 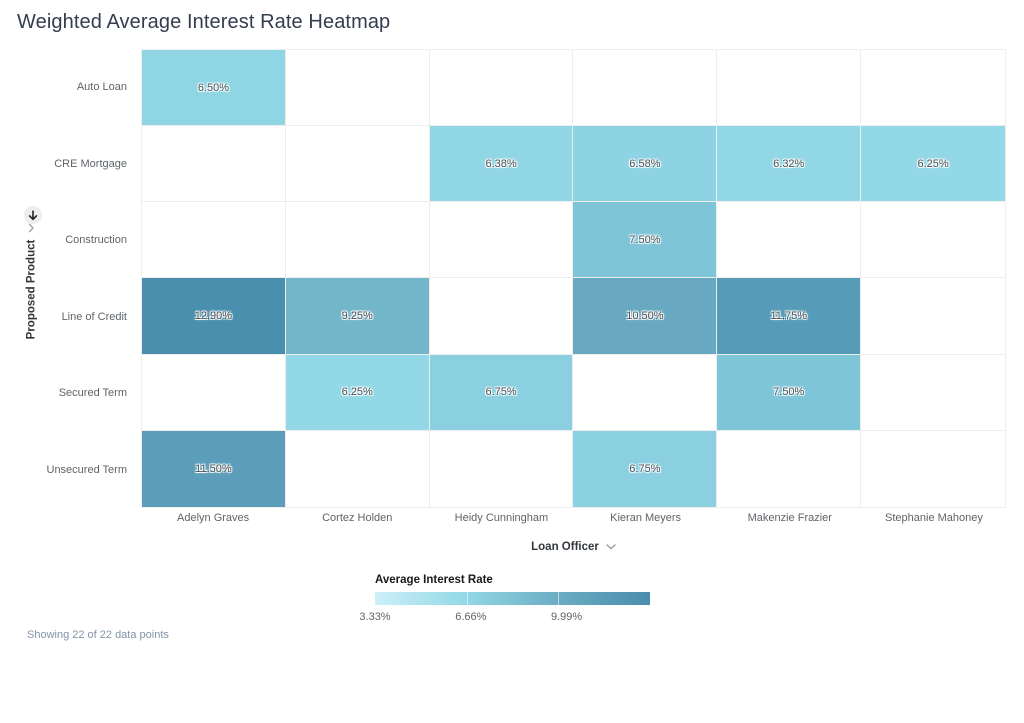 What do you see at coordinates (512, 598) in the screenshot?
I see `legend-gradient-bar` at bounding box center [512, 598].